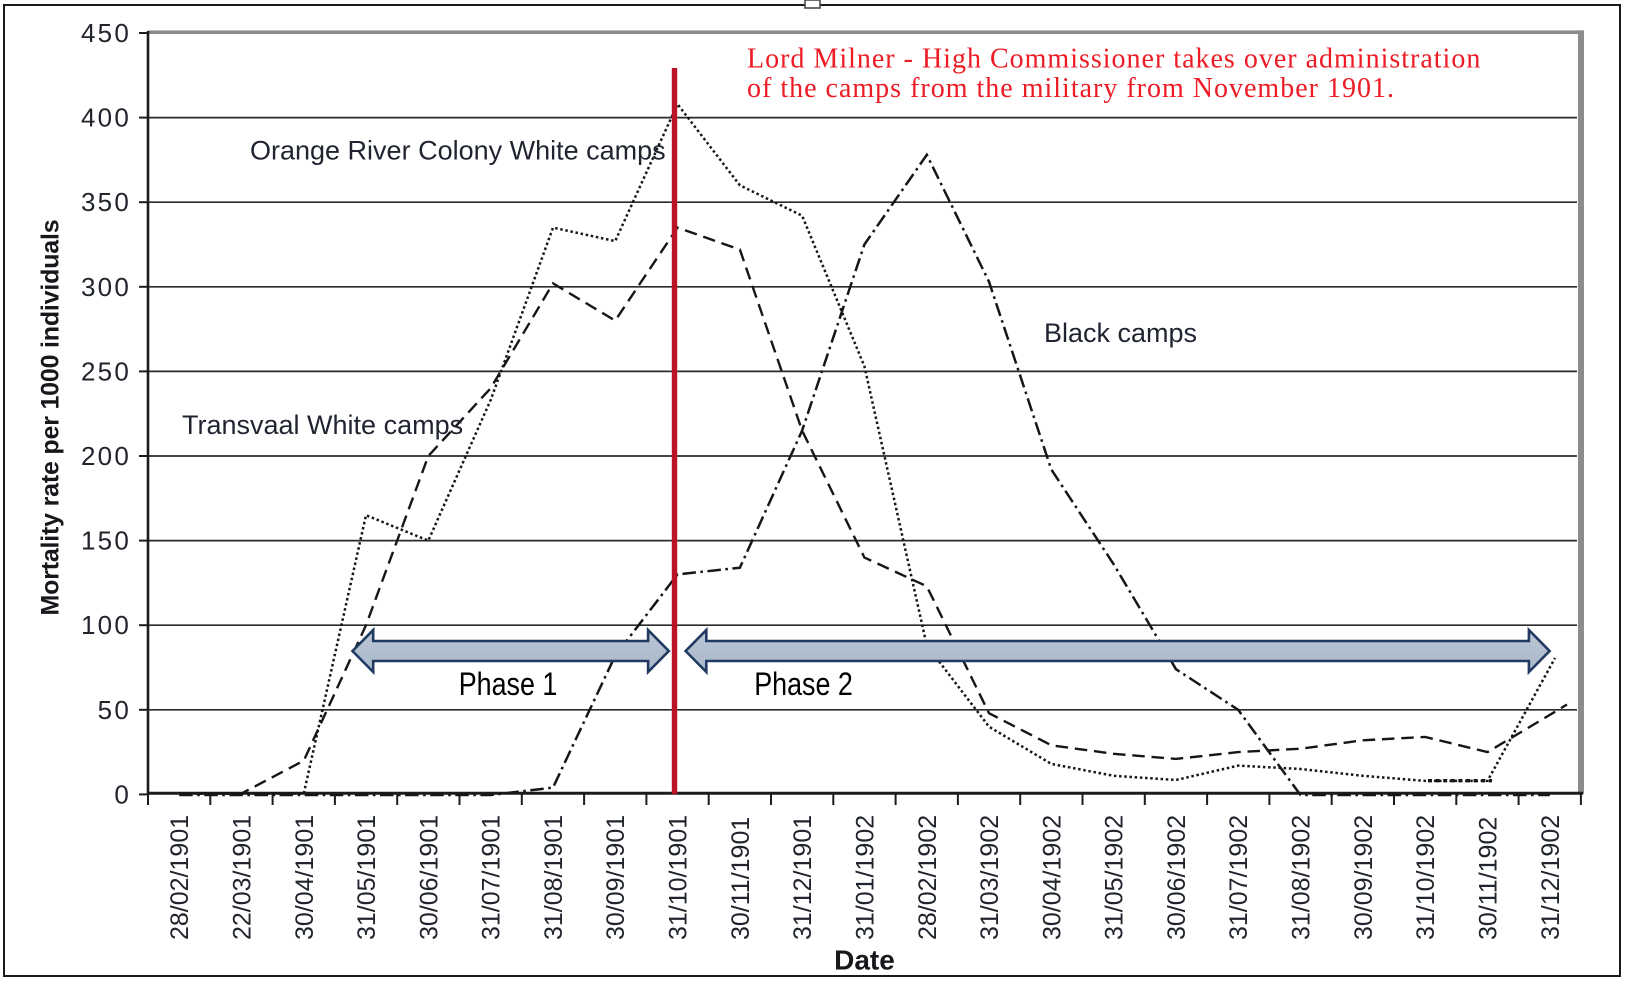  What do you see at coordinates (803, 877) in the screenshot?
I see `svg-text: 31/12/1901` at bounding box center [803, 877].